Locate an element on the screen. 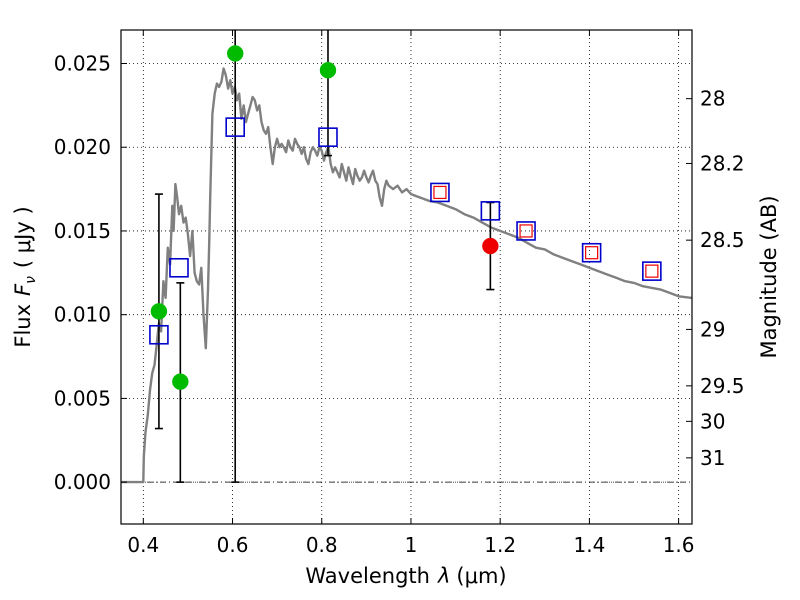 This screenshot has height=600, width=800. y2-tick-label: 28.2 is located at coordinates (722, 163).